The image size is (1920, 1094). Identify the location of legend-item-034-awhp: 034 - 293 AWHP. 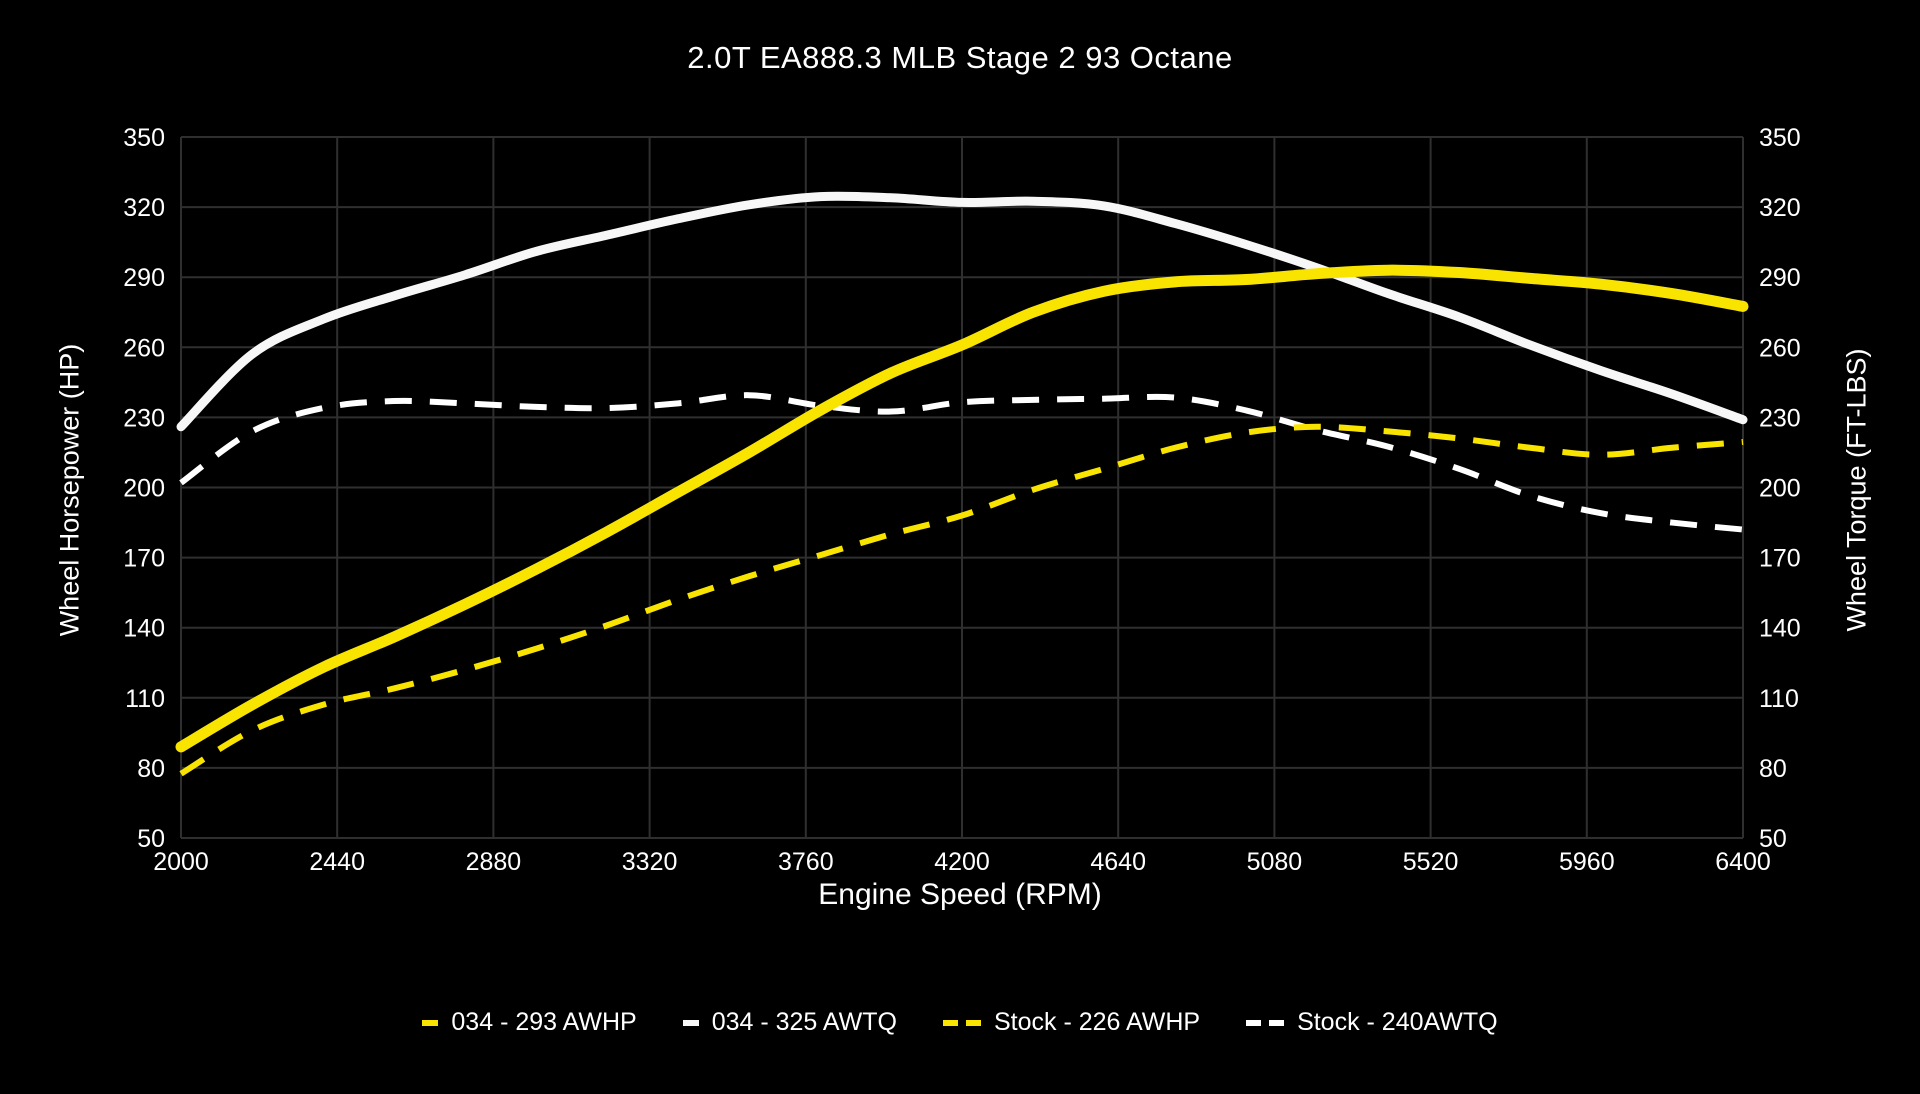
(529, 1022).